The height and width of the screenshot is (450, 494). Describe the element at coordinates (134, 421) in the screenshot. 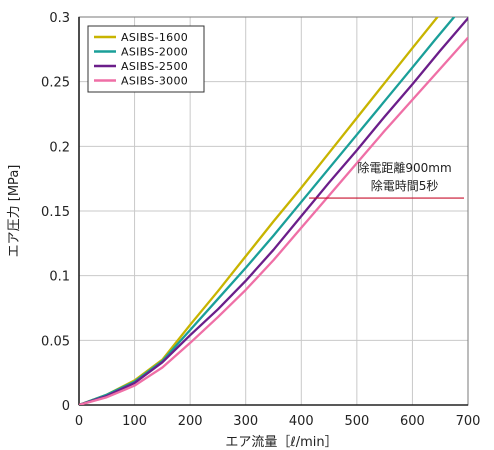

I see `x-tick-label: 100` at that location.